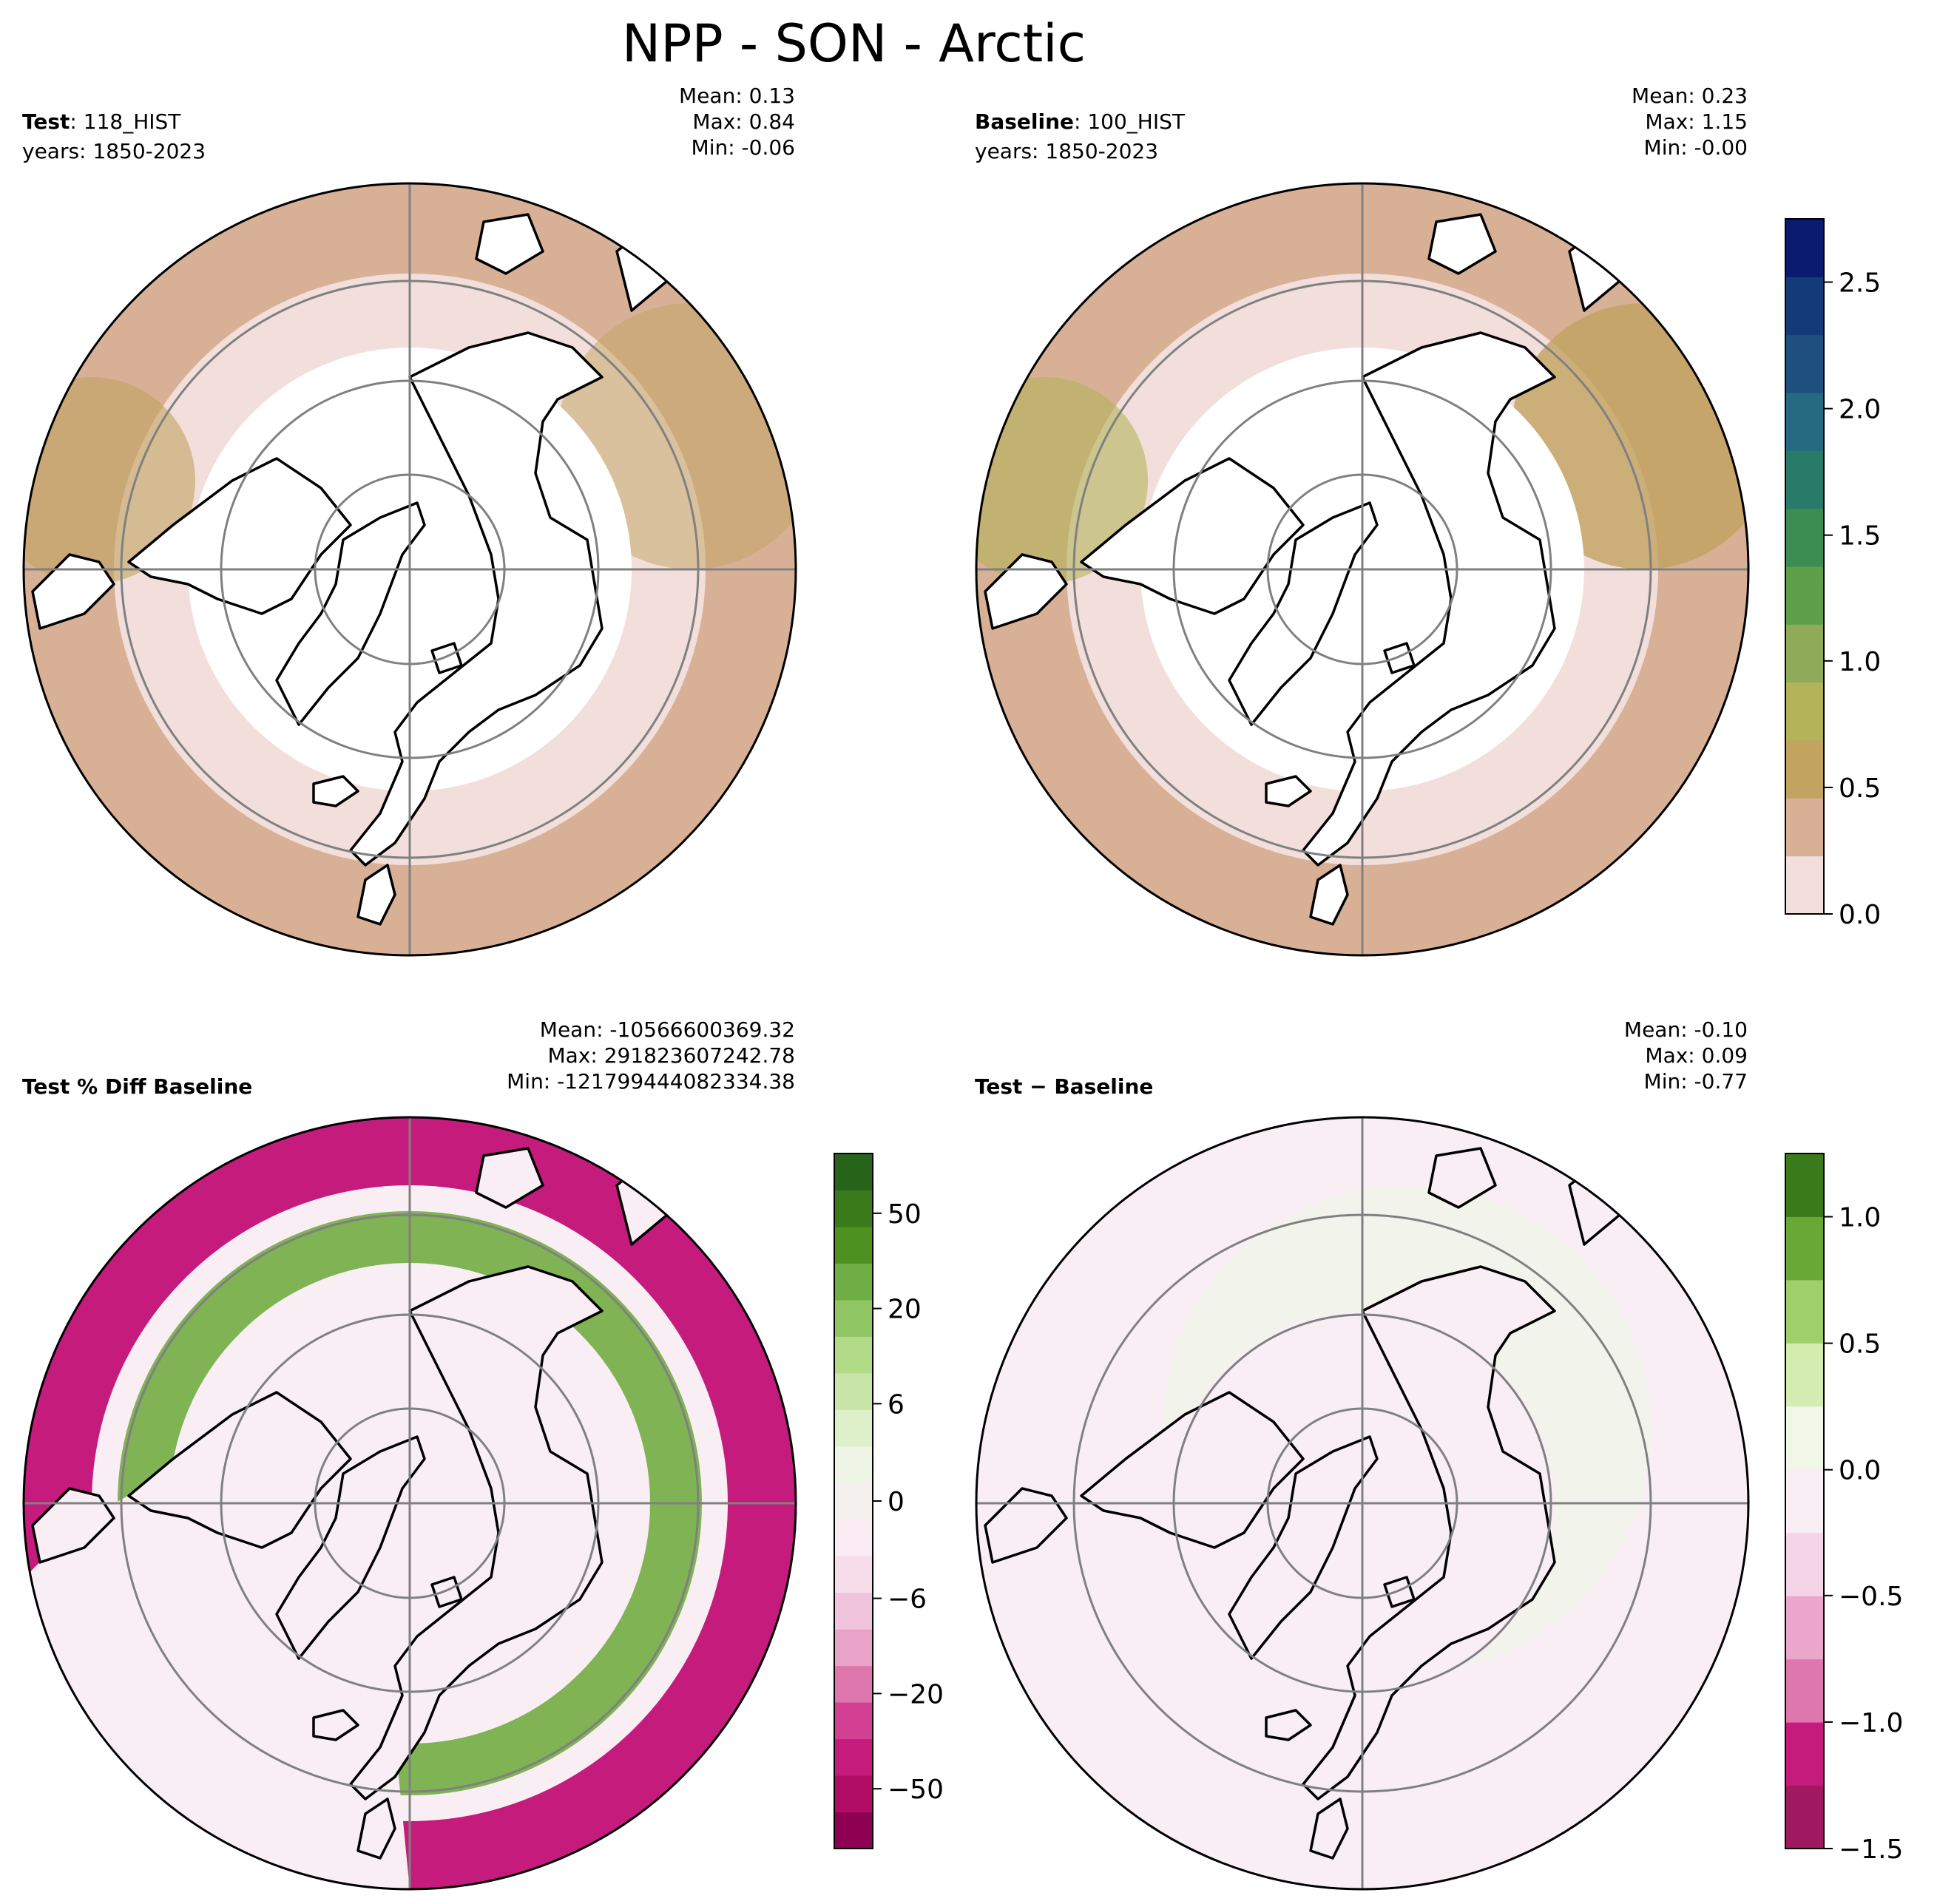 This screenshot has height=1904, width=1937. I want to click on baseline-coast-eurasia, so click(1429, 599).